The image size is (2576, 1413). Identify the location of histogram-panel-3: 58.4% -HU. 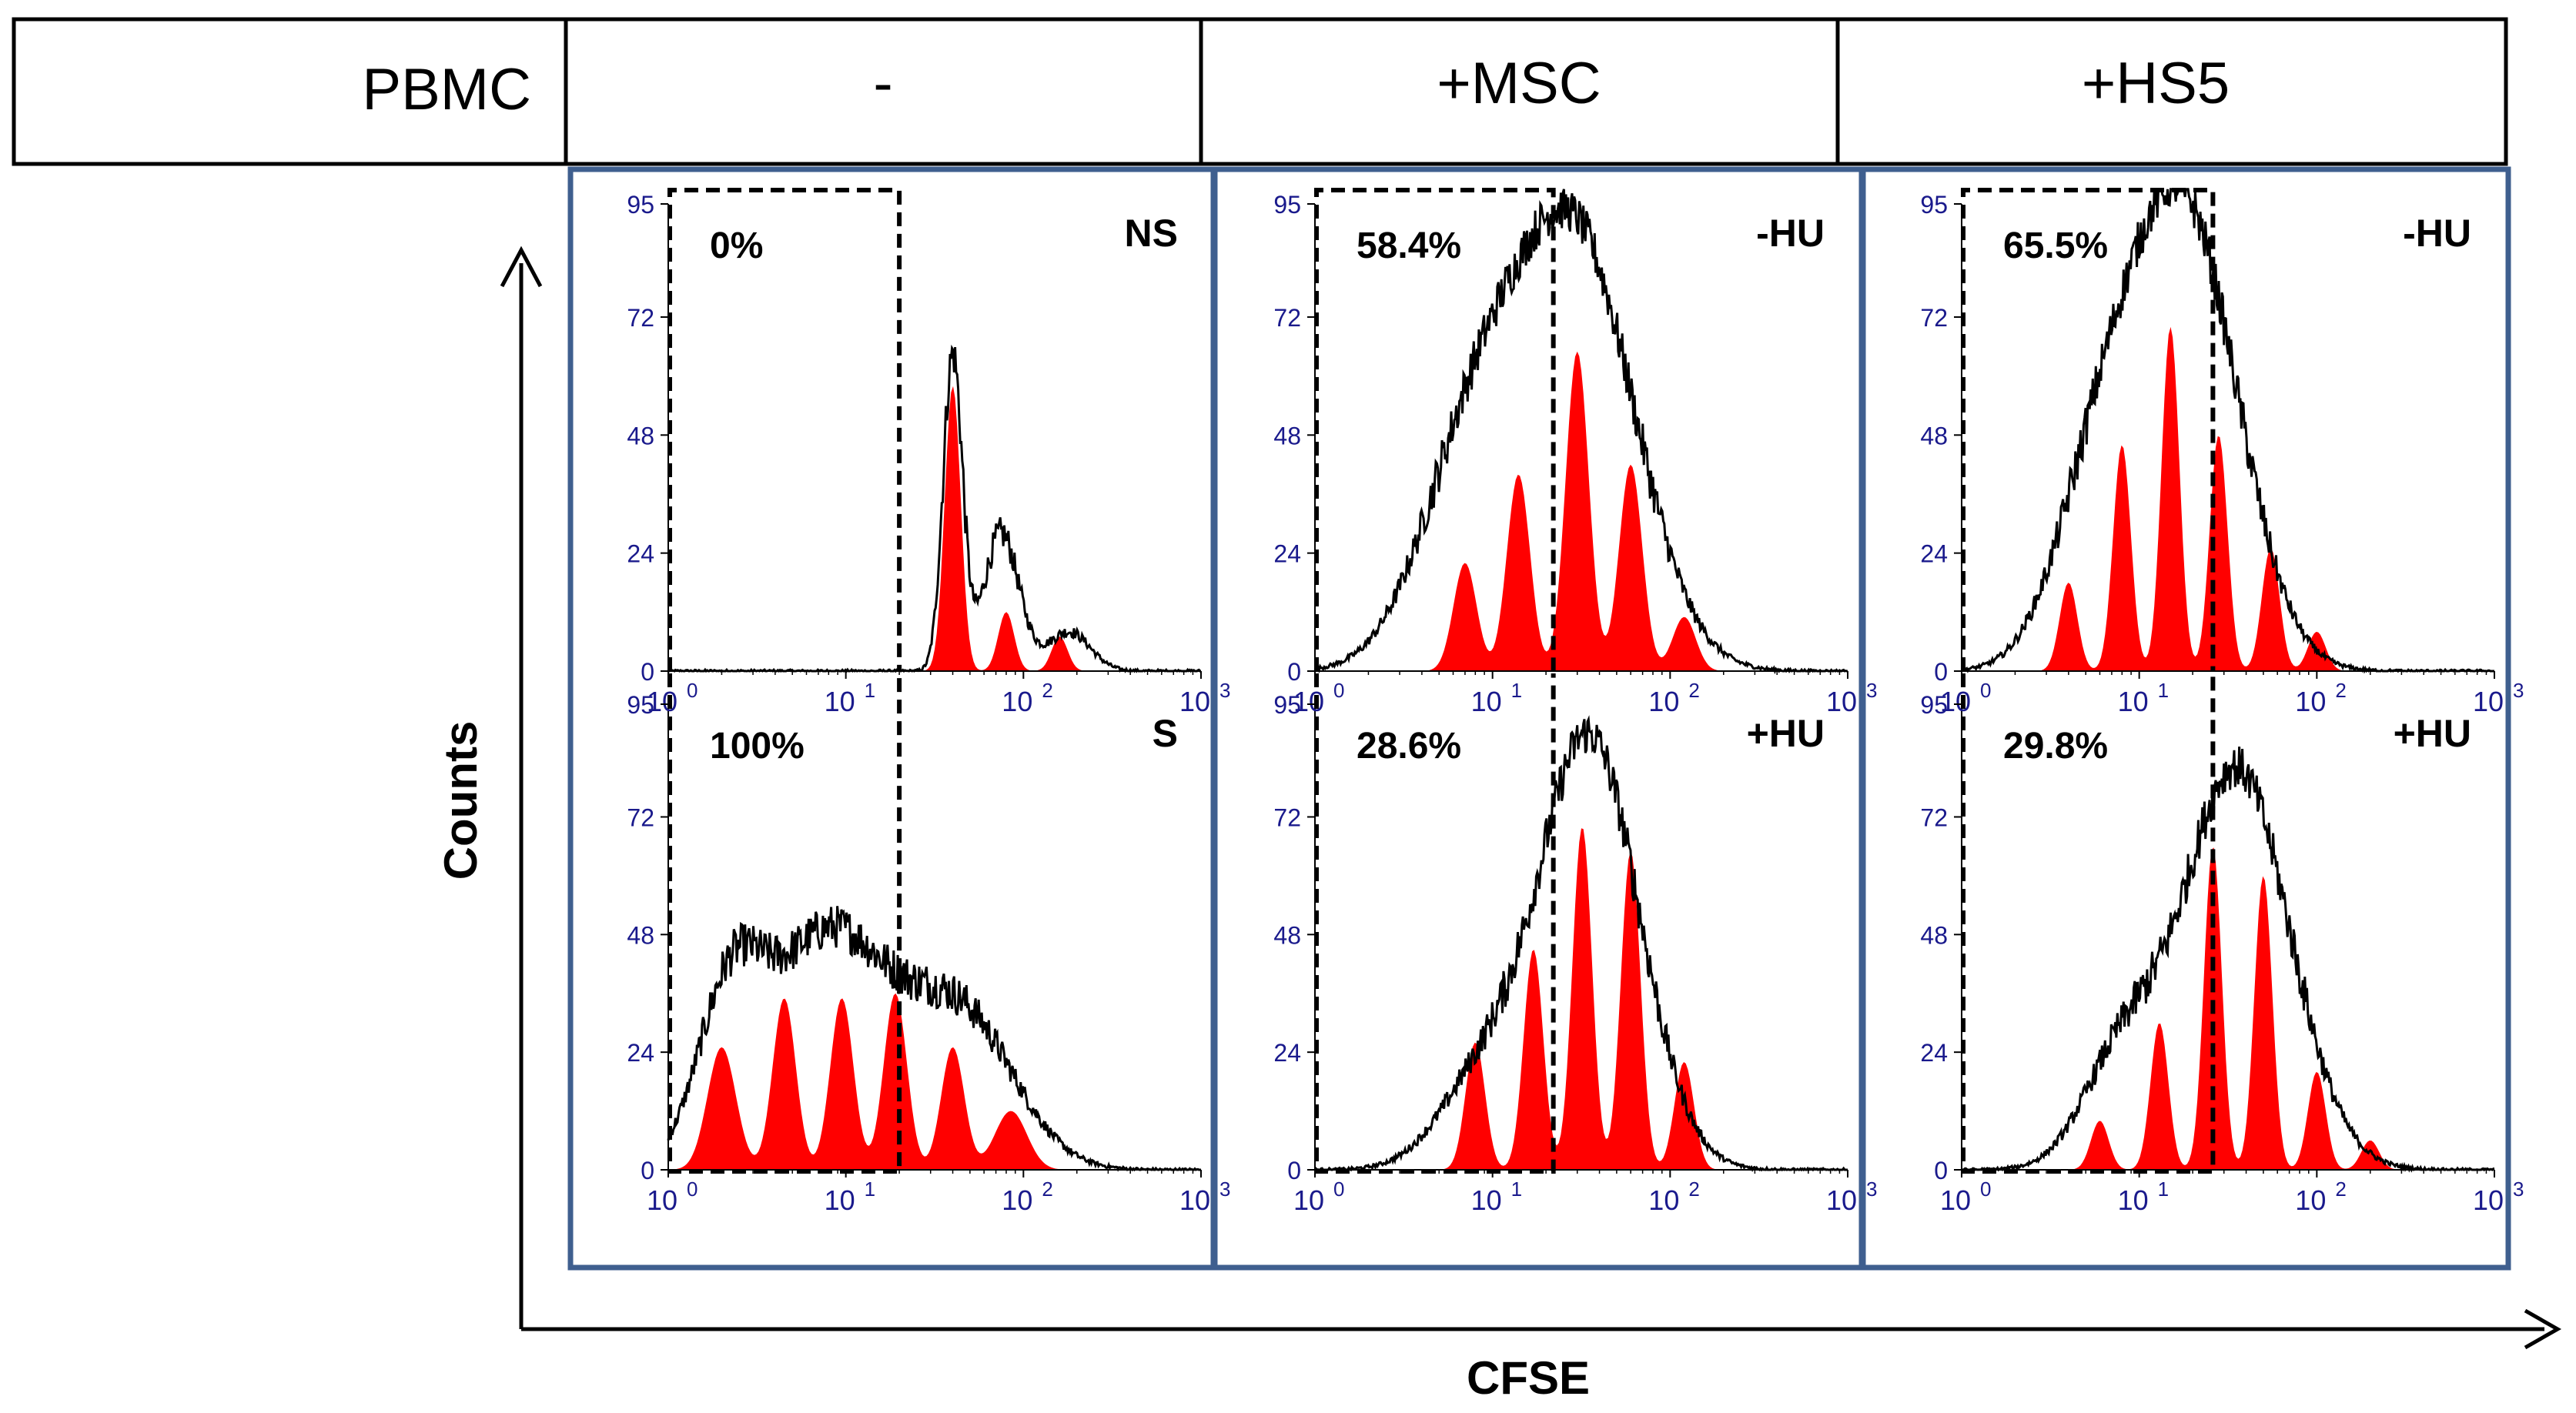
(1581, 431).